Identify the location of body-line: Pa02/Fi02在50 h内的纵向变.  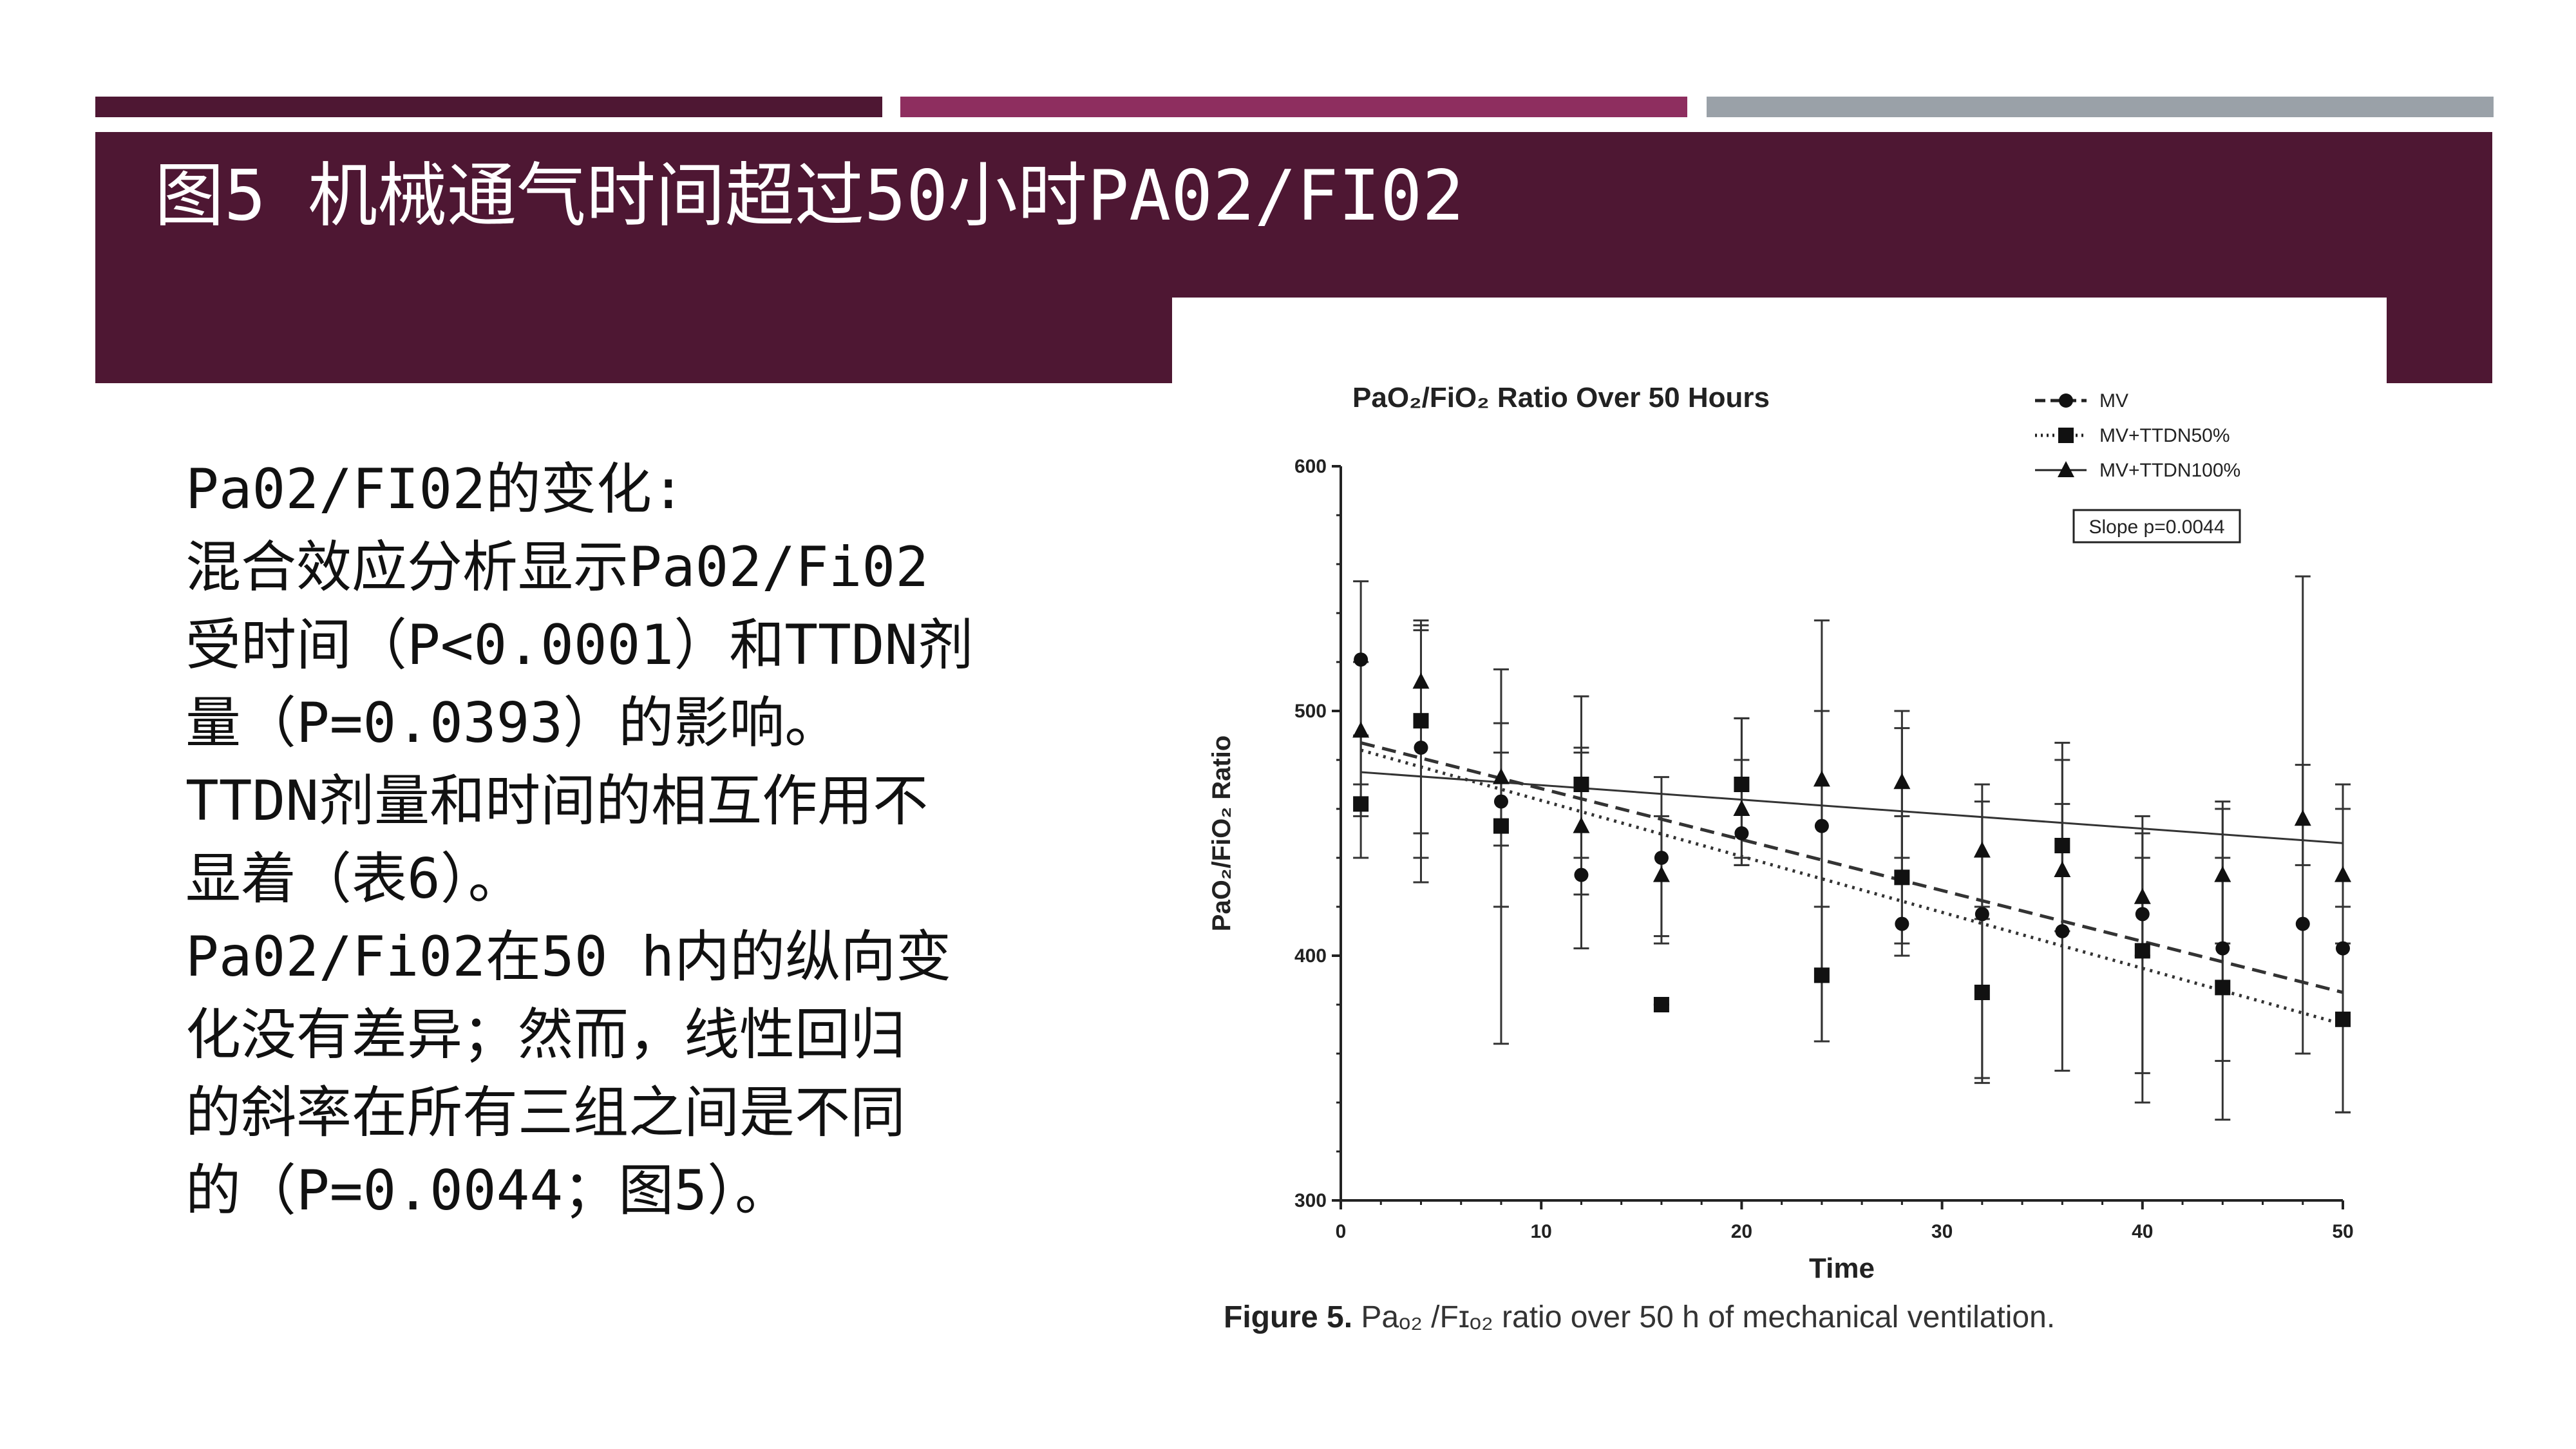
(569, 957).